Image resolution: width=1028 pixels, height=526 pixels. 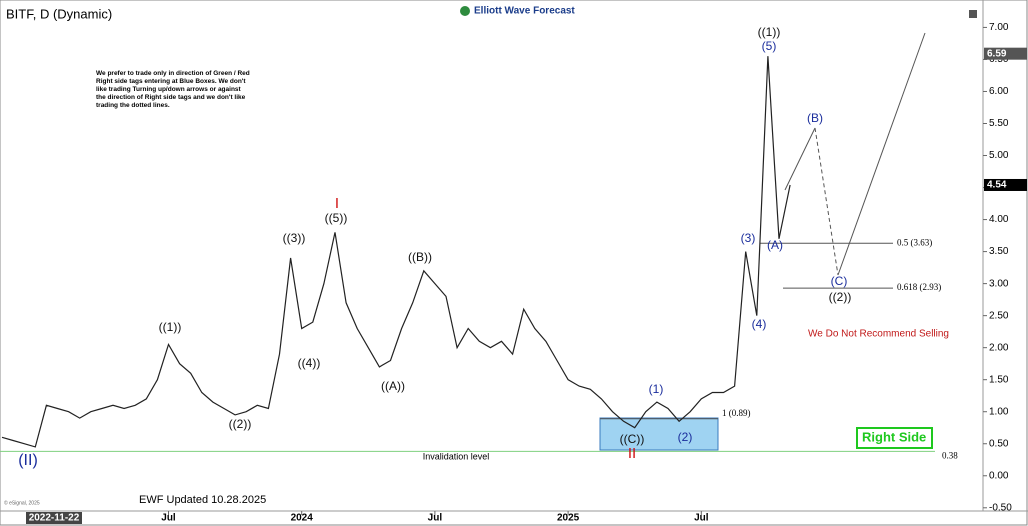 I want to click on y-tick-label: 6.00, so click(x=999, y=91).